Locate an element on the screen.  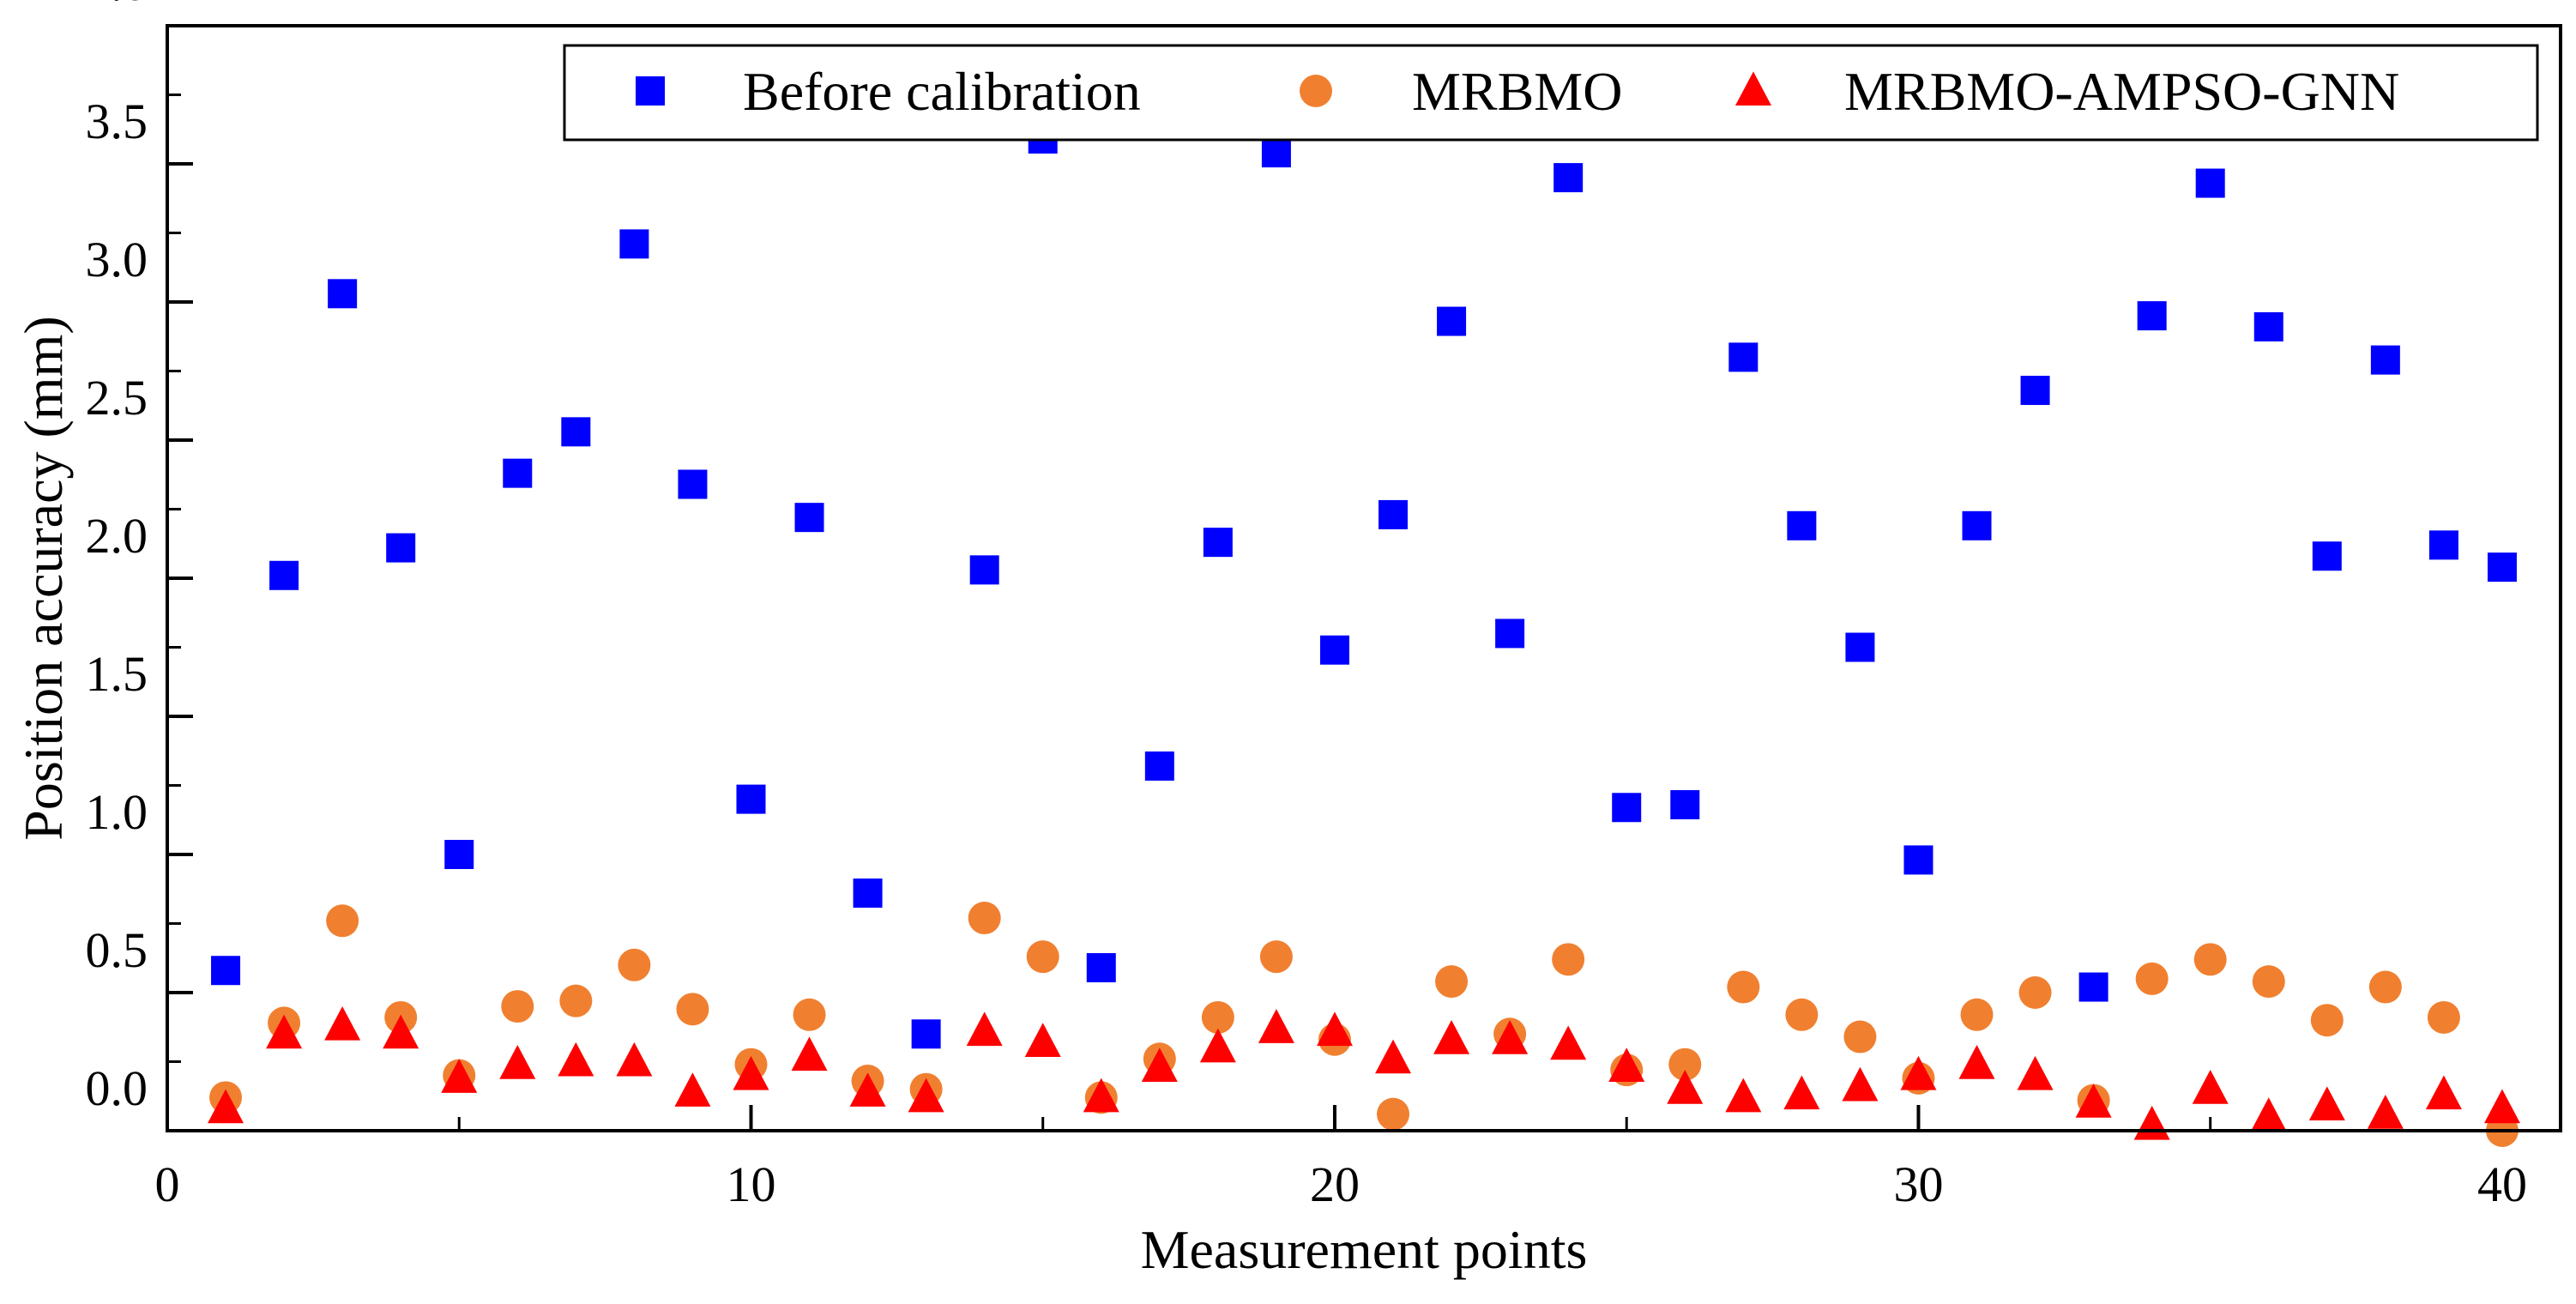
y-tick-label: 3.0 is located at coordinates (117, 259).